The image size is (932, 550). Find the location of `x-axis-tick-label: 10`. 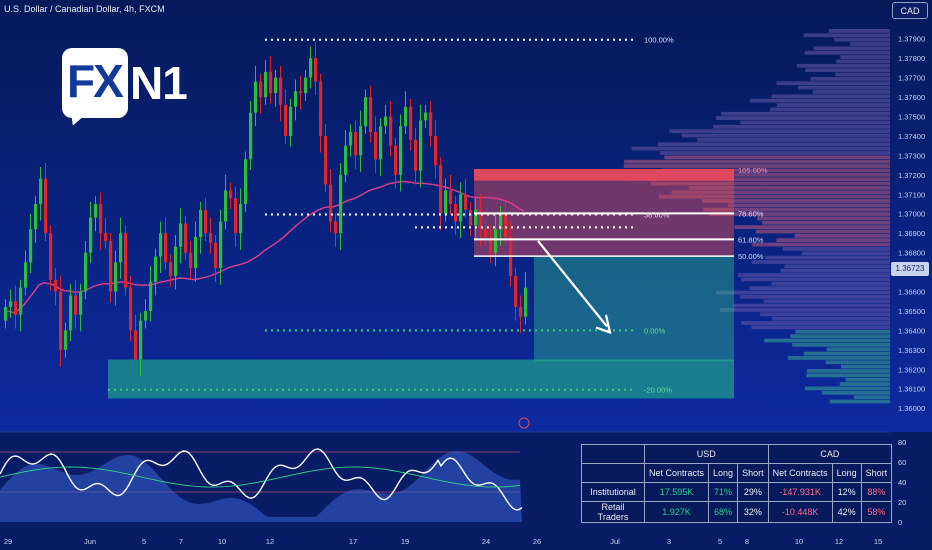

x-axis-tick-label: 10 is located at coordinates (222, 541).